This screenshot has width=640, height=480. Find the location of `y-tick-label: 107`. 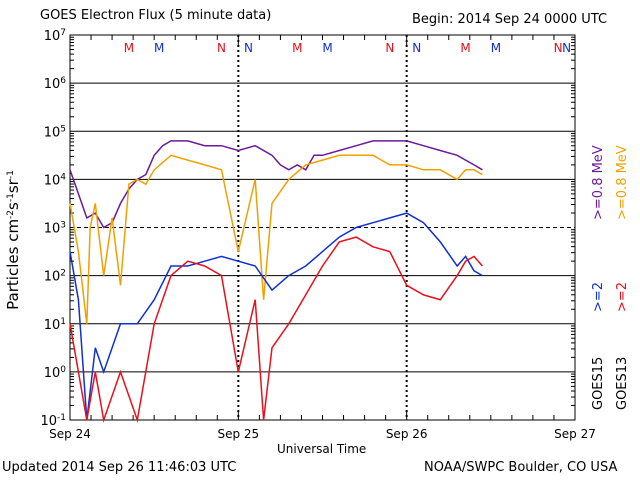

y-tick-label: 107 is located at coordinates (55, 36).